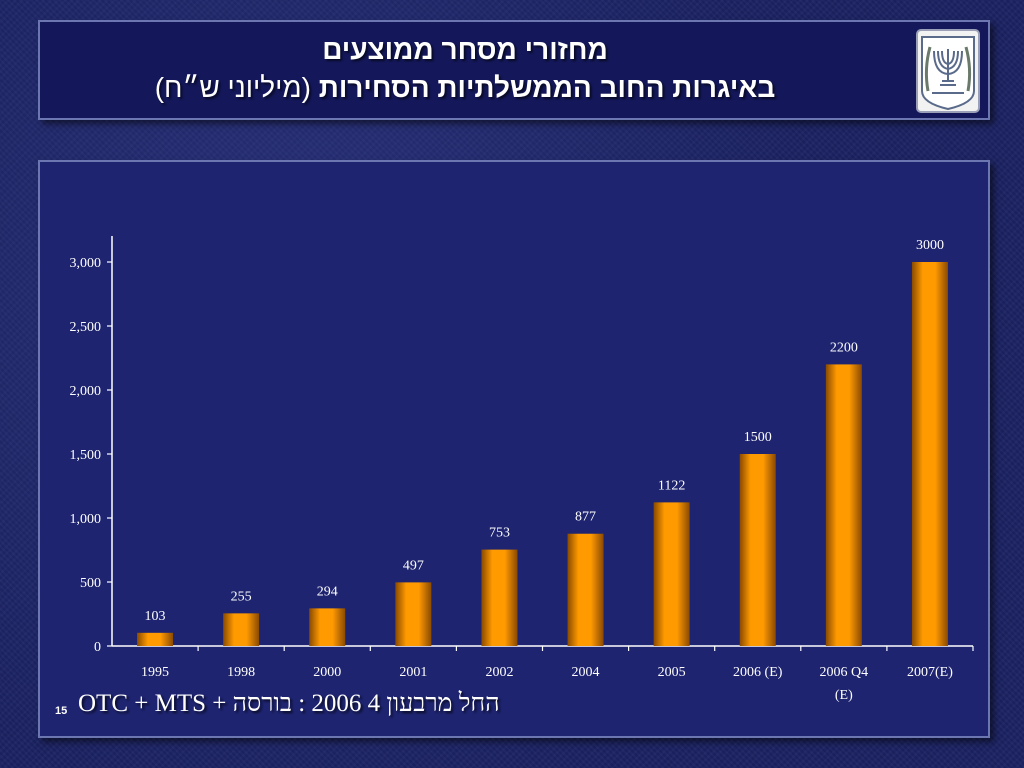 This screenshot has height=768, width=1024. I want to click on data-label: 3000, so click(930, 245).